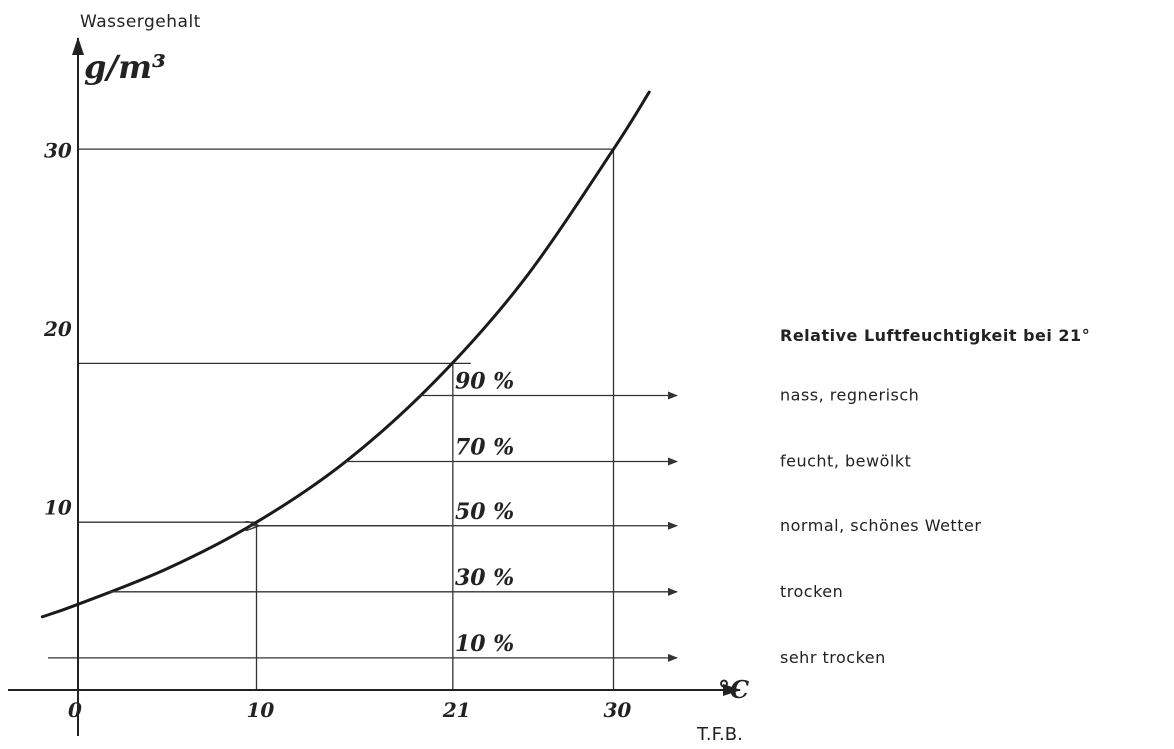 This screenshot has height=749, width=1174. Describe the element at coordinates (880, 525) in the screenshot. I see `legend-item-50: normal, schönes Wetter` at that location.